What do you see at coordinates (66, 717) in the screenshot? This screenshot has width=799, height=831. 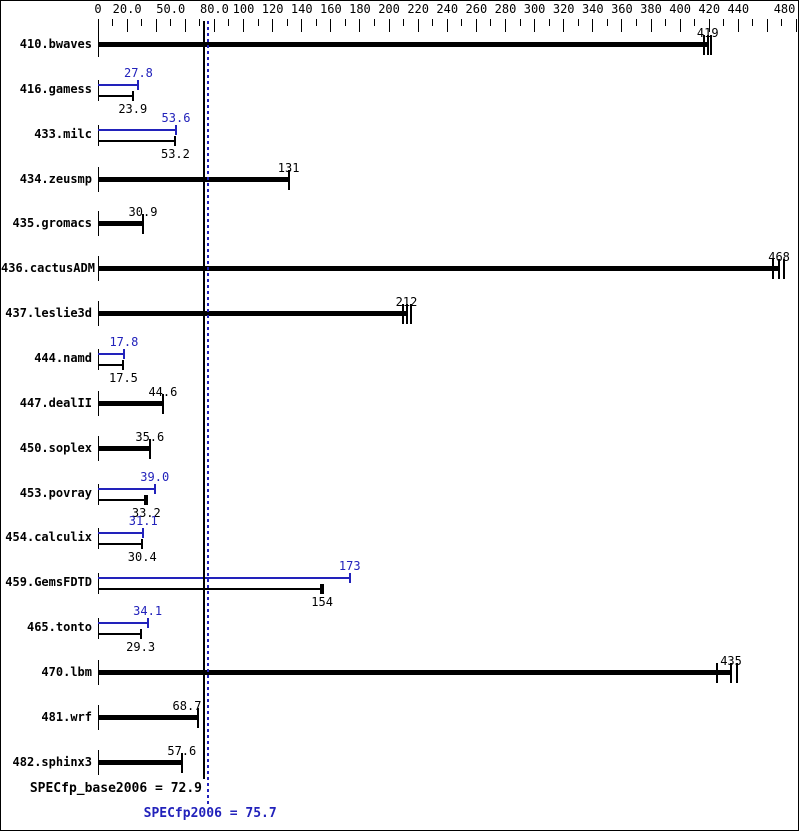 I see `benchmark-label: 481.wrf` at bounding box center [66, 717].